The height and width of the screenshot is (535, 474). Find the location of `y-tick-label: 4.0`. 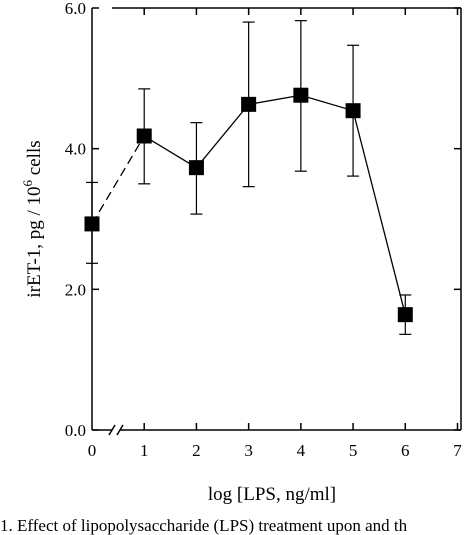

y-tick-label: 4.0 is located at coordinates (75, 149).